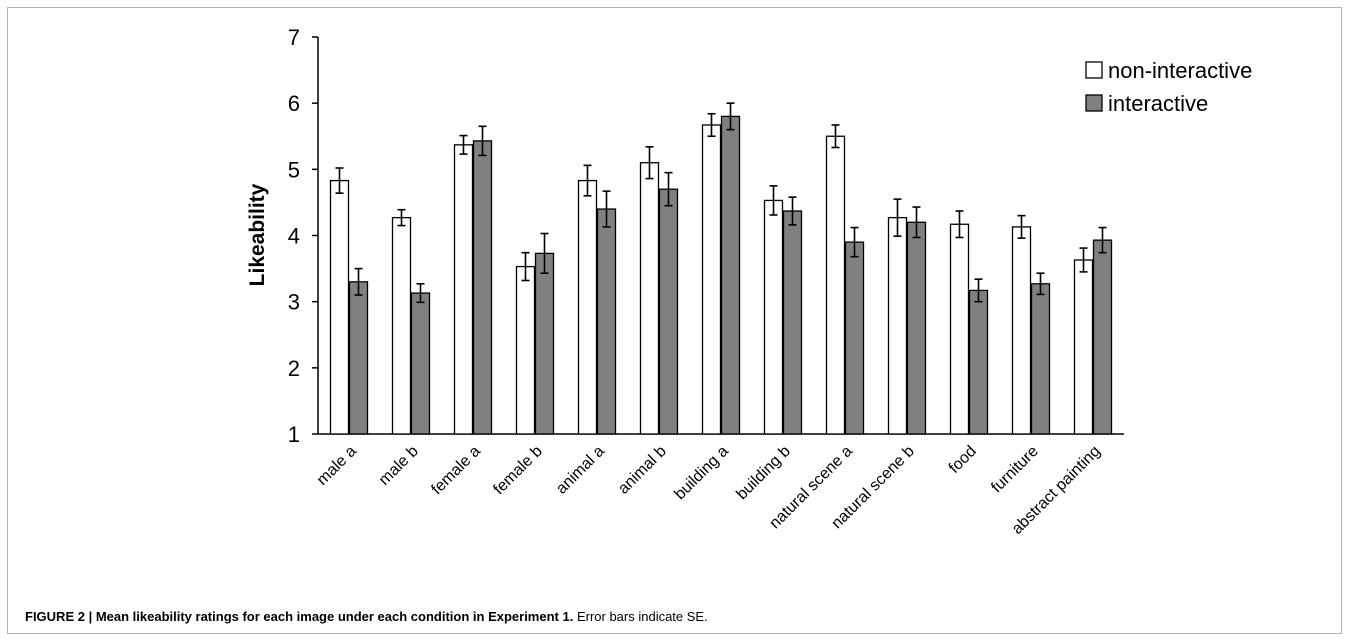 This screenshot has height=642, width=1351. Describe the element at coordinates (1158, 103) in the screenshot. I see `legend-label-interactive: interactive` at that location.